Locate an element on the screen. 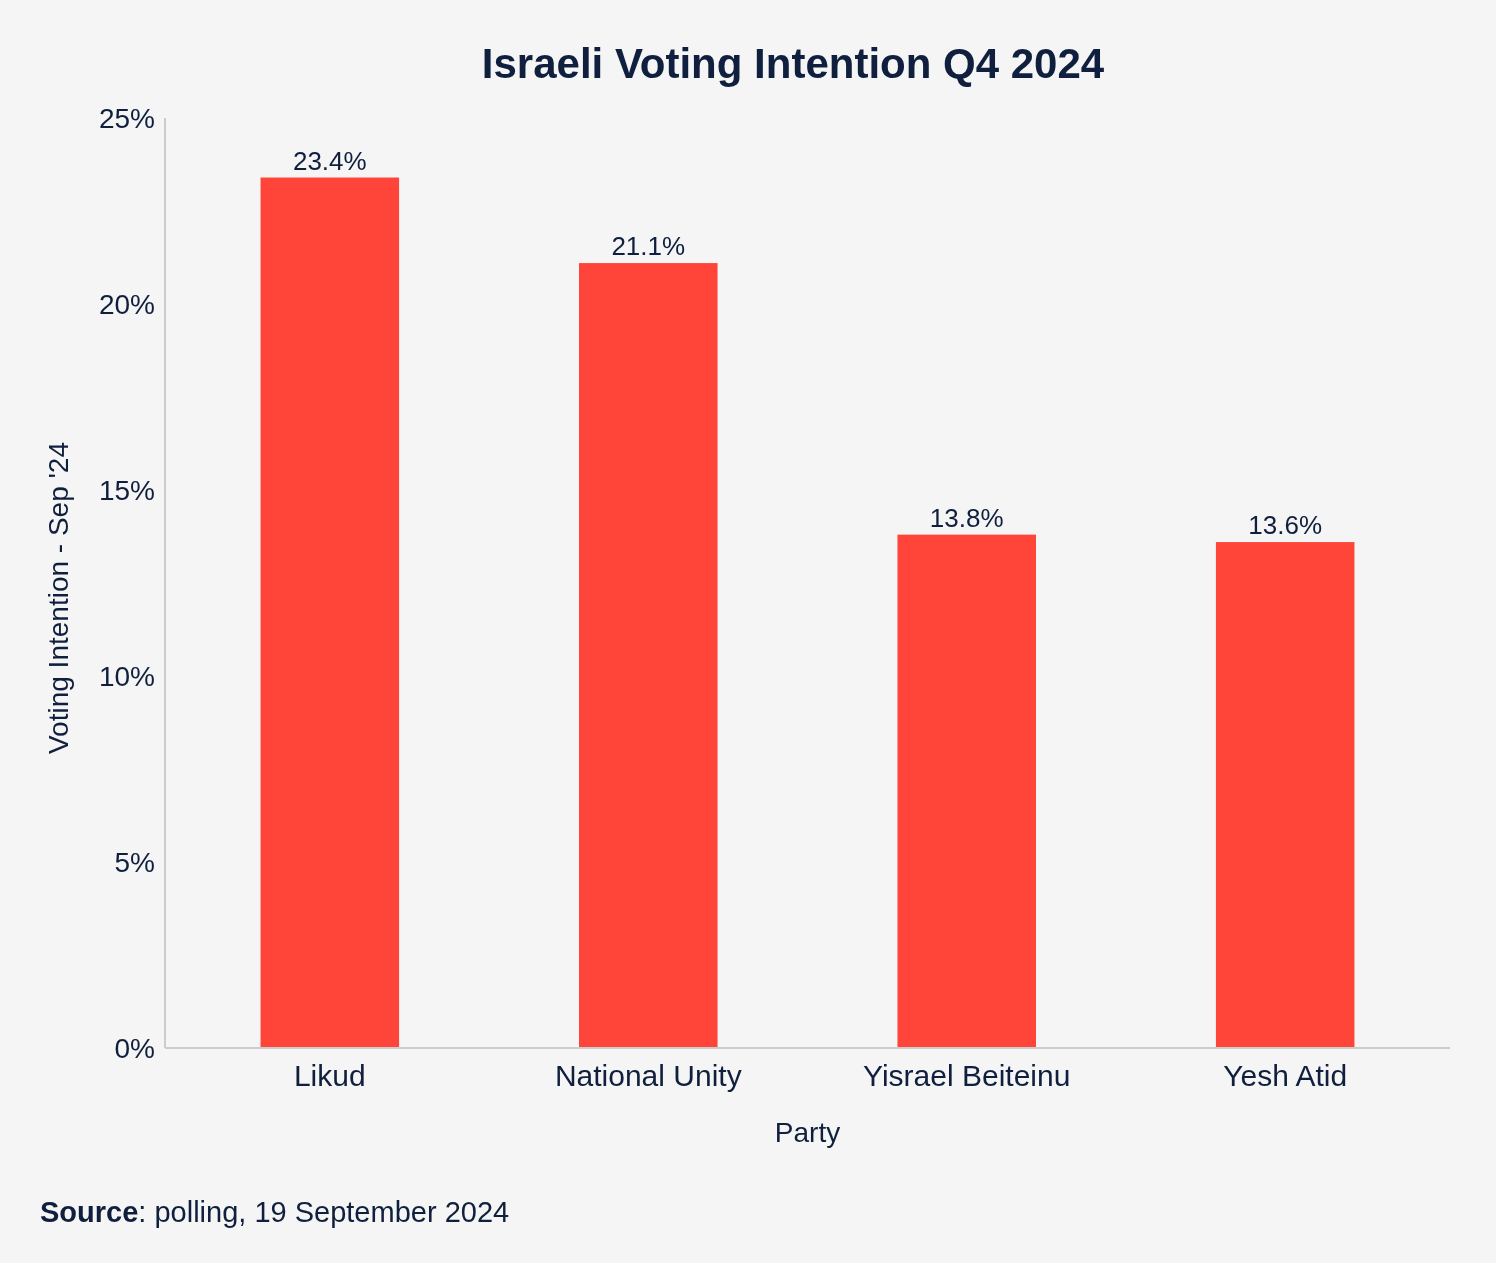  source-note: Source: polling, 19 September 2024 is located at coordinates (275, 1212).